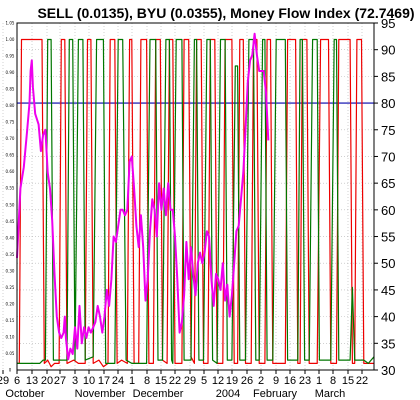 The width and height of the screenshot is (420, 400). What do you see at coordinates (305, 381) in the screenshot?
I see `x-tick-label: 23` at bounding box center [305, 381].